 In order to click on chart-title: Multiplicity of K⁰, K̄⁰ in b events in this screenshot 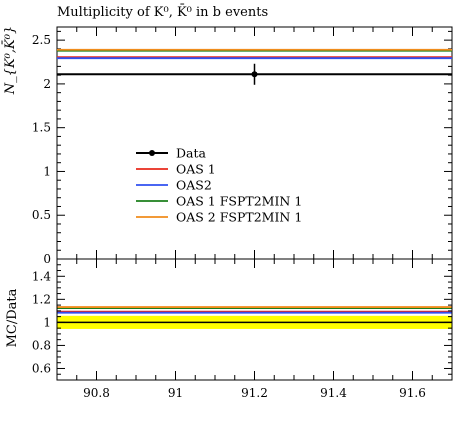, I will do `click(162, 12)`.